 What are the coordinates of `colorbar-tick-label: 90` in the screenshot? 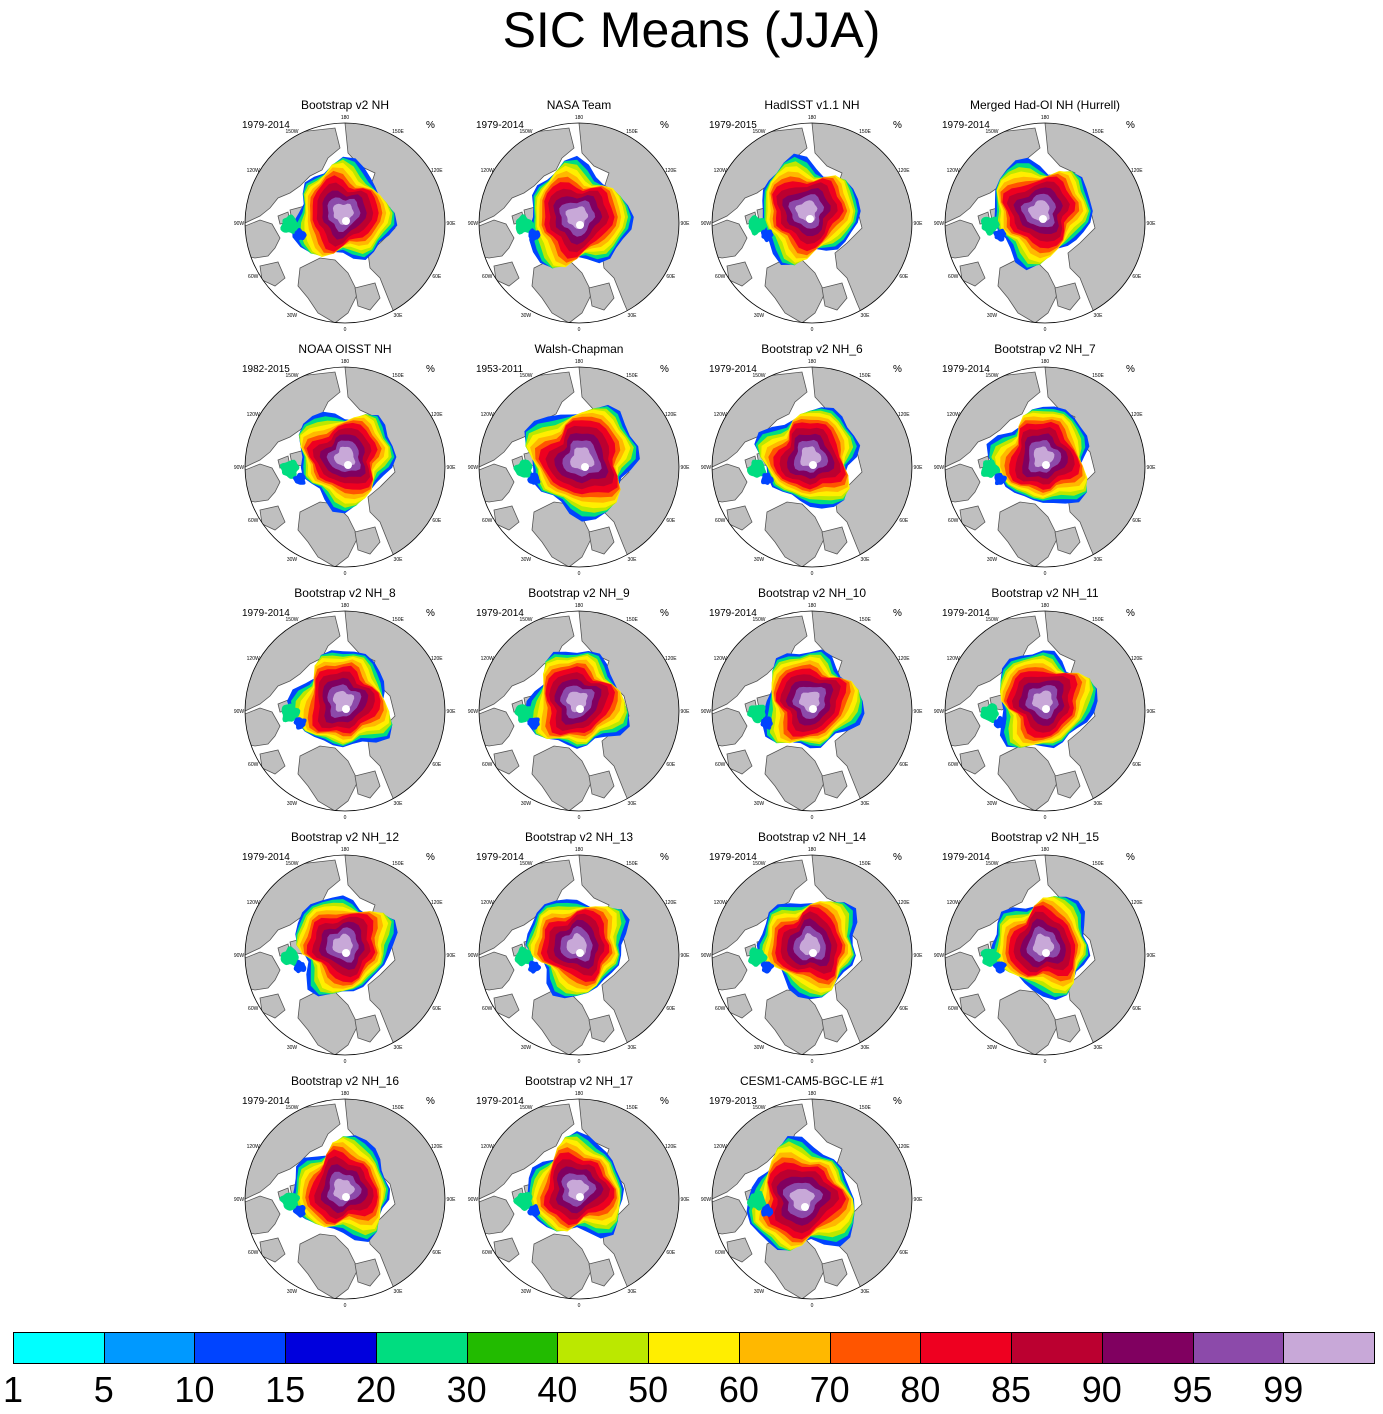 It's located at (1101, 1389).